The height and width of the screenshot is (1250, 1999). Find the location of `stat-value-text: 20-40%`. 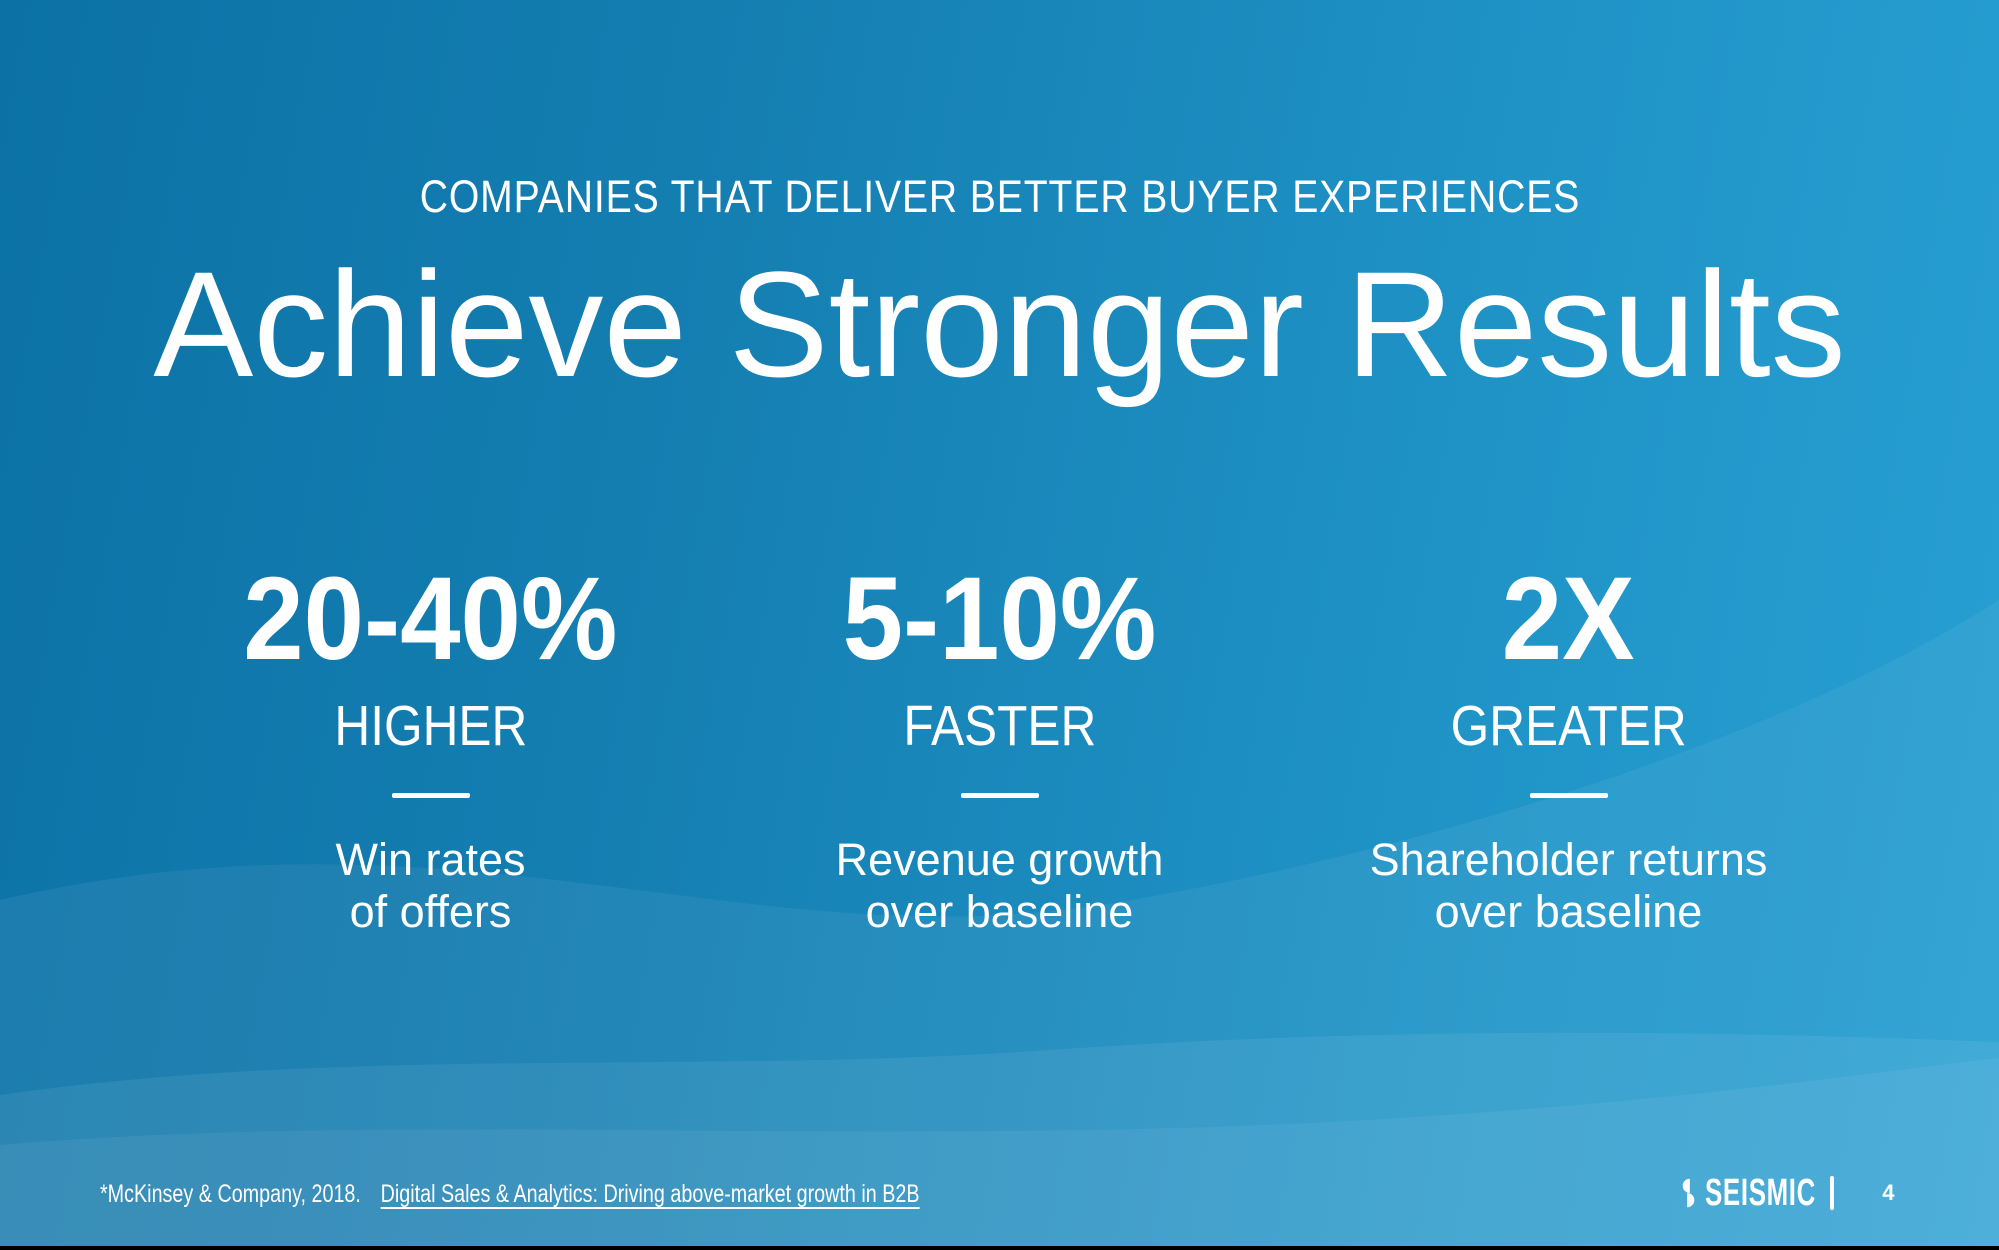

stat-value-text: 20-40% is located at coordinates (430, 619).